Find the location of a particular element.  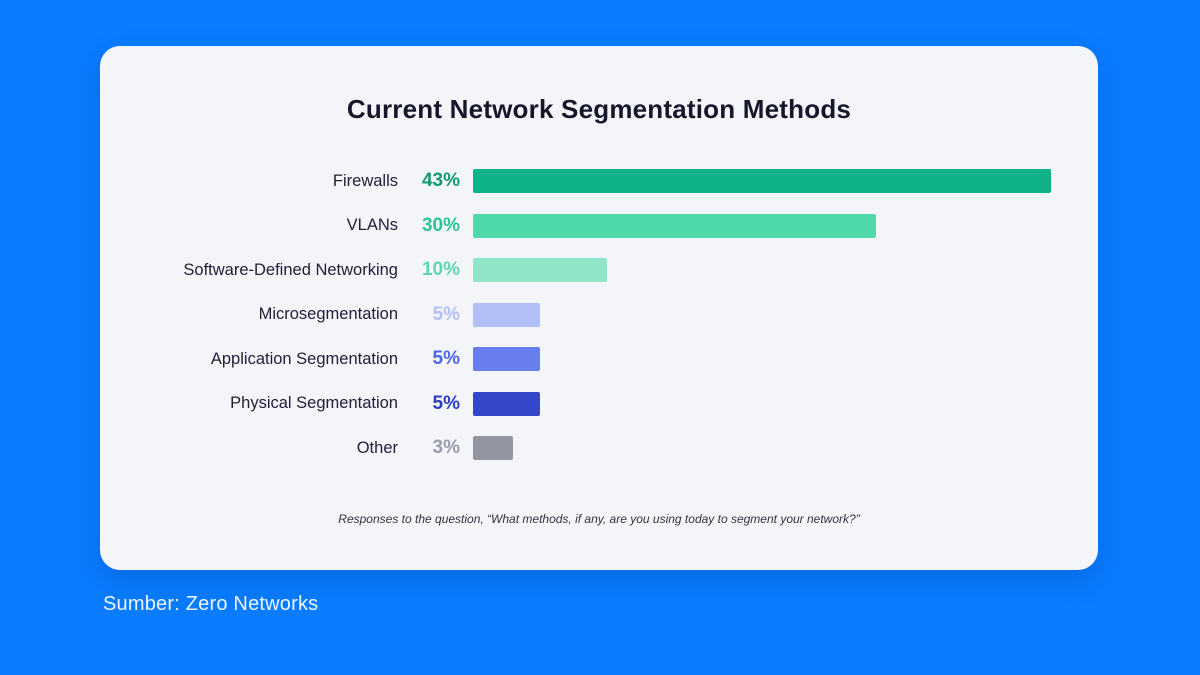

category-label: VLANs is located at coordinates (372, 225).